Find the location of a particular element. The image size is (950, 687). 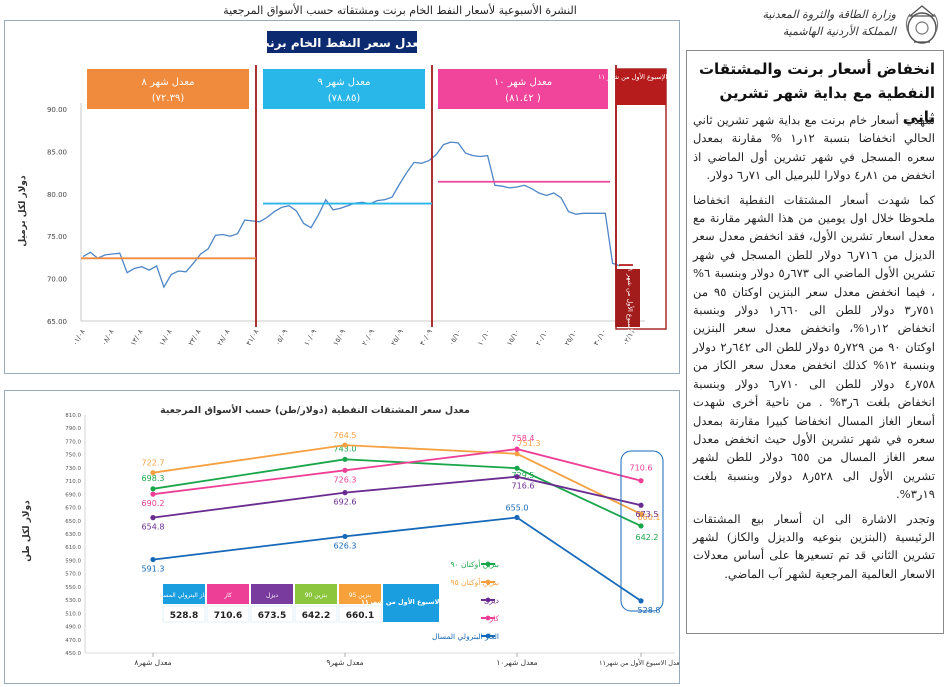

x-tick-label: ٠٨/٠٨ is located at coordinates (108, 337).